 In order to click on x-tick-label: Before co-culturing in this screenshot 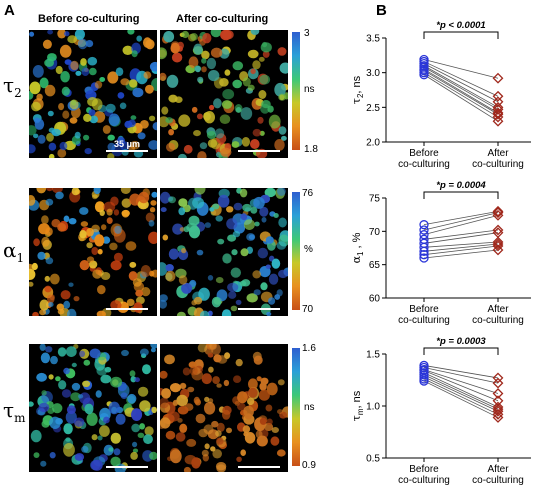, I will do `click(424, 159)`.